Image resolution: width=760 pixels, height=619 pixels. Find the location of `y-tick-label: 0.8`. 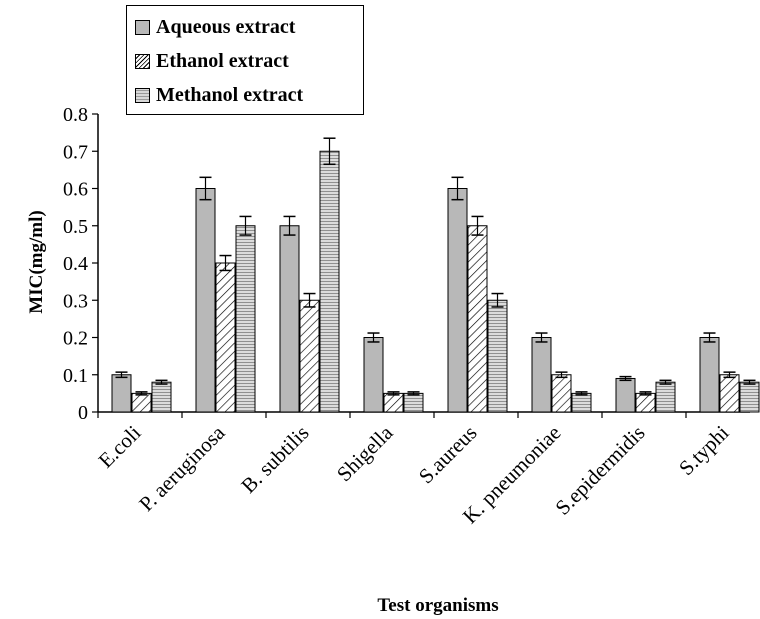

y-tick-label: 0.8 is located at coordinates (75, 115).